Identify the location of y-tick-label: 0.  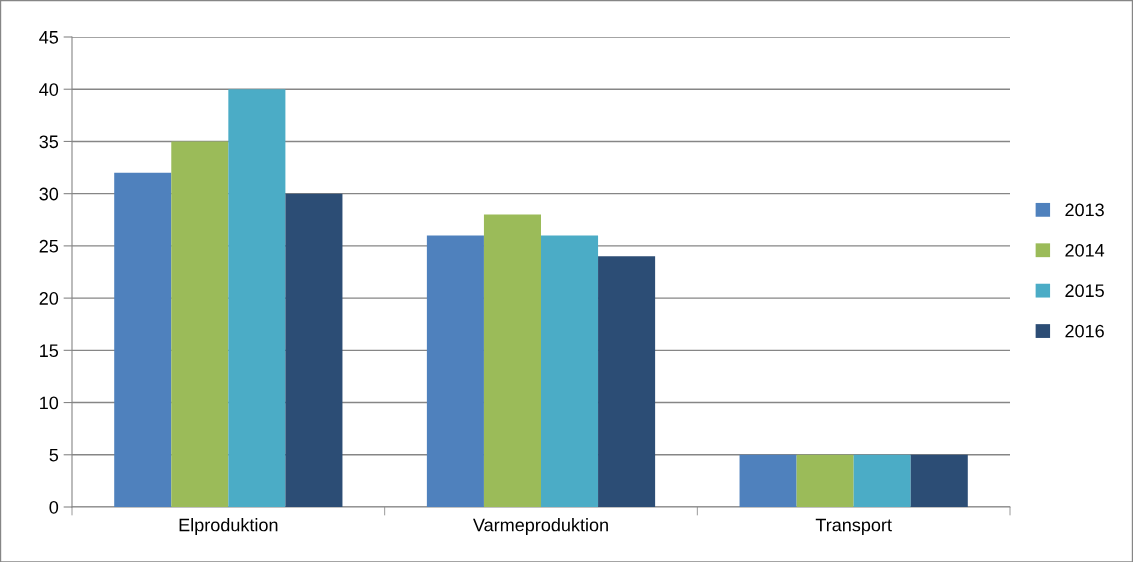
(54, 507).